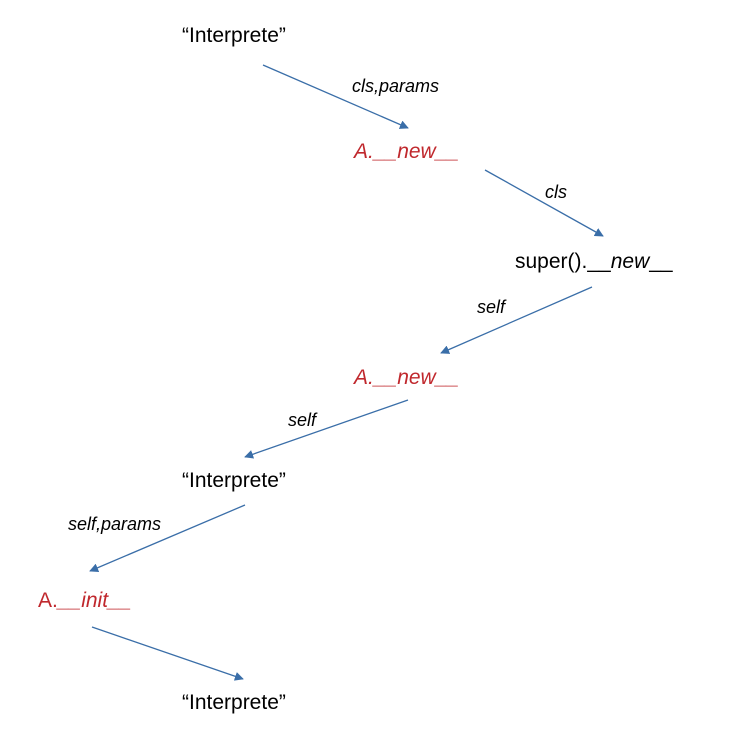 The width and height of the screenshot is (729, 734). I want to click on arrow-interpreter-to-a-new, so click(335, 96).